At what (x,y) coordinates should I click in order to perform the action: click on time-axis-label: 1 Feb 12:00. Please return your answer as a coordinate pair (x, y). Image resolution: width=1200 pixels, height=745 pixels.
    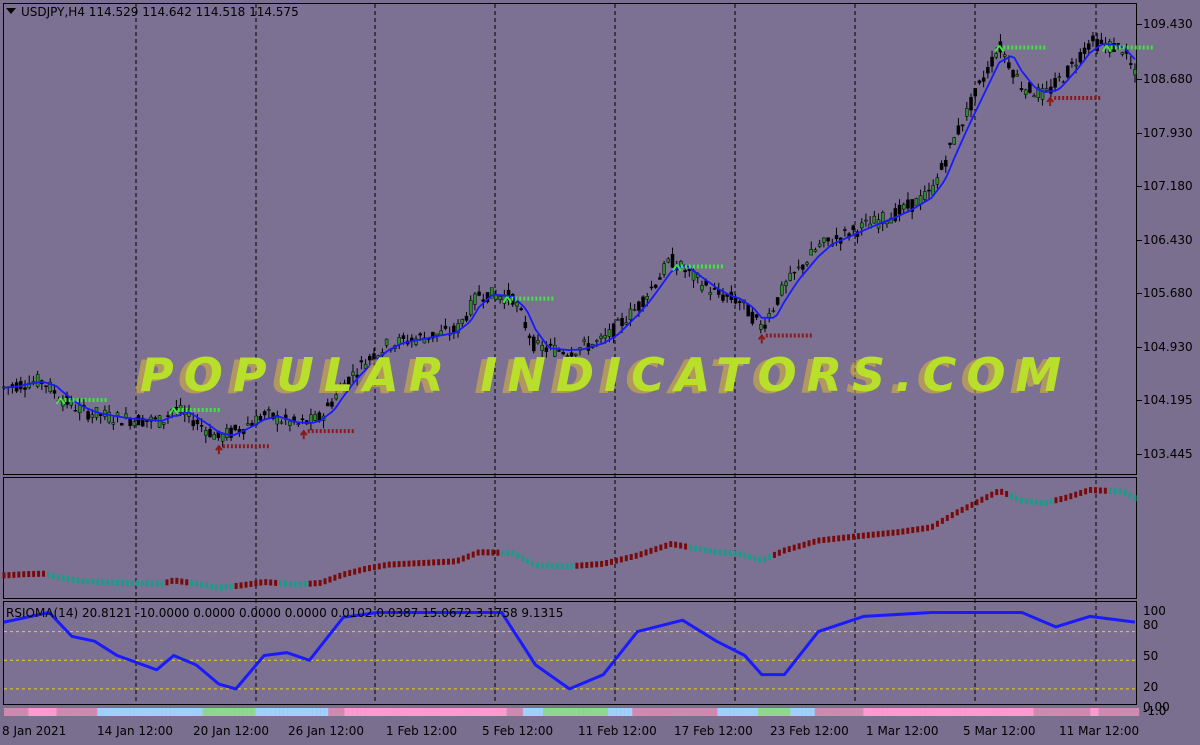
    Looking at the image, I should click on (422, 731).